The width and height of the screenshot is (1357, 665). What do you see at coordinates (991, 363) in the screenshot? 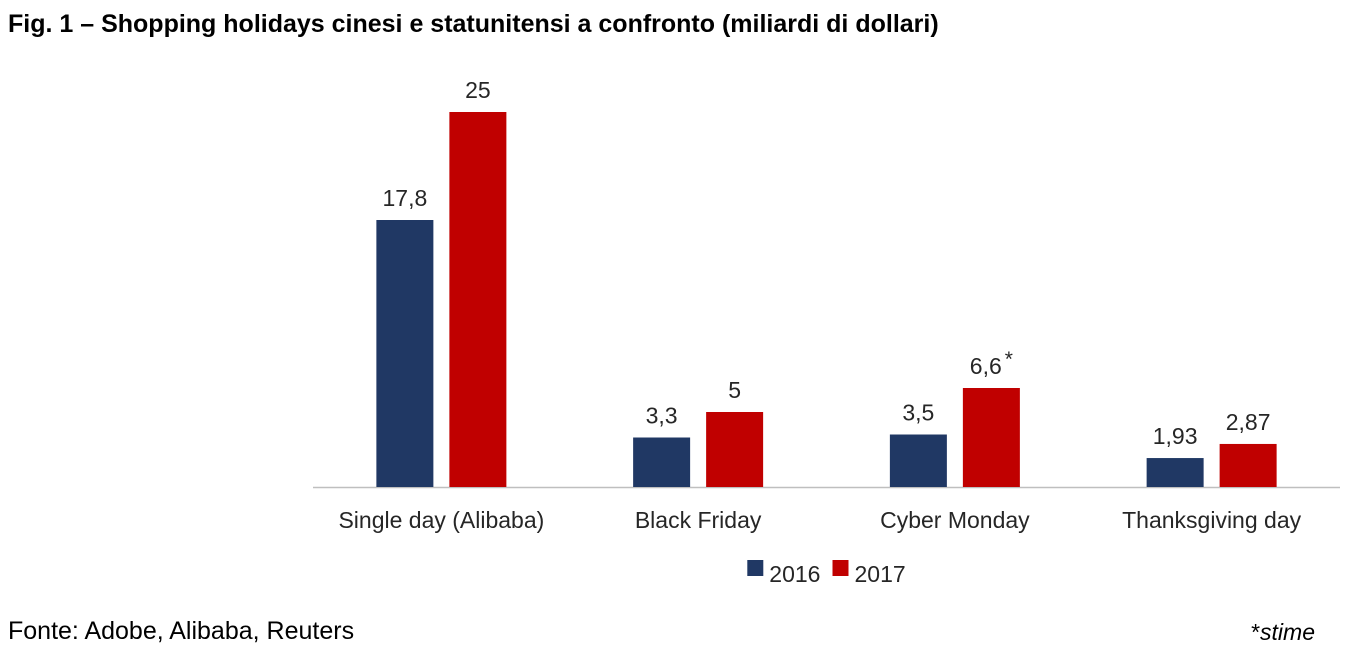
I see `data-label-2017-2: 6,6 *` at bounding box center [991, 363].